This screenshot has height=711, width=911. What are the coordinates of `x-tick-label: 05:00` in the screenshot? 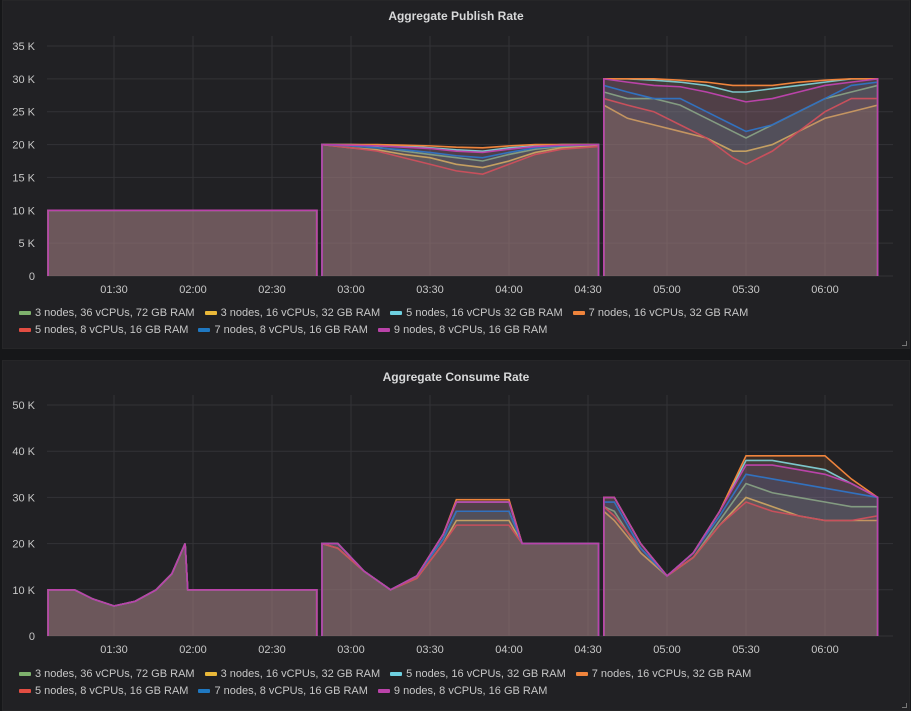 It's located at (667, 290).